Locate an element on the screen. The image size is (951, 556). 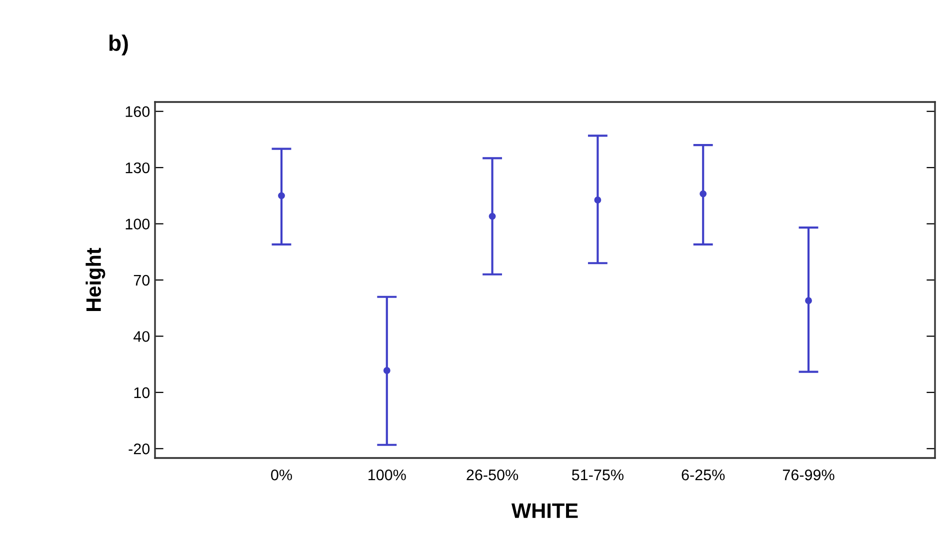
y-tick-label: -20 is located at coordinates (139, 449).